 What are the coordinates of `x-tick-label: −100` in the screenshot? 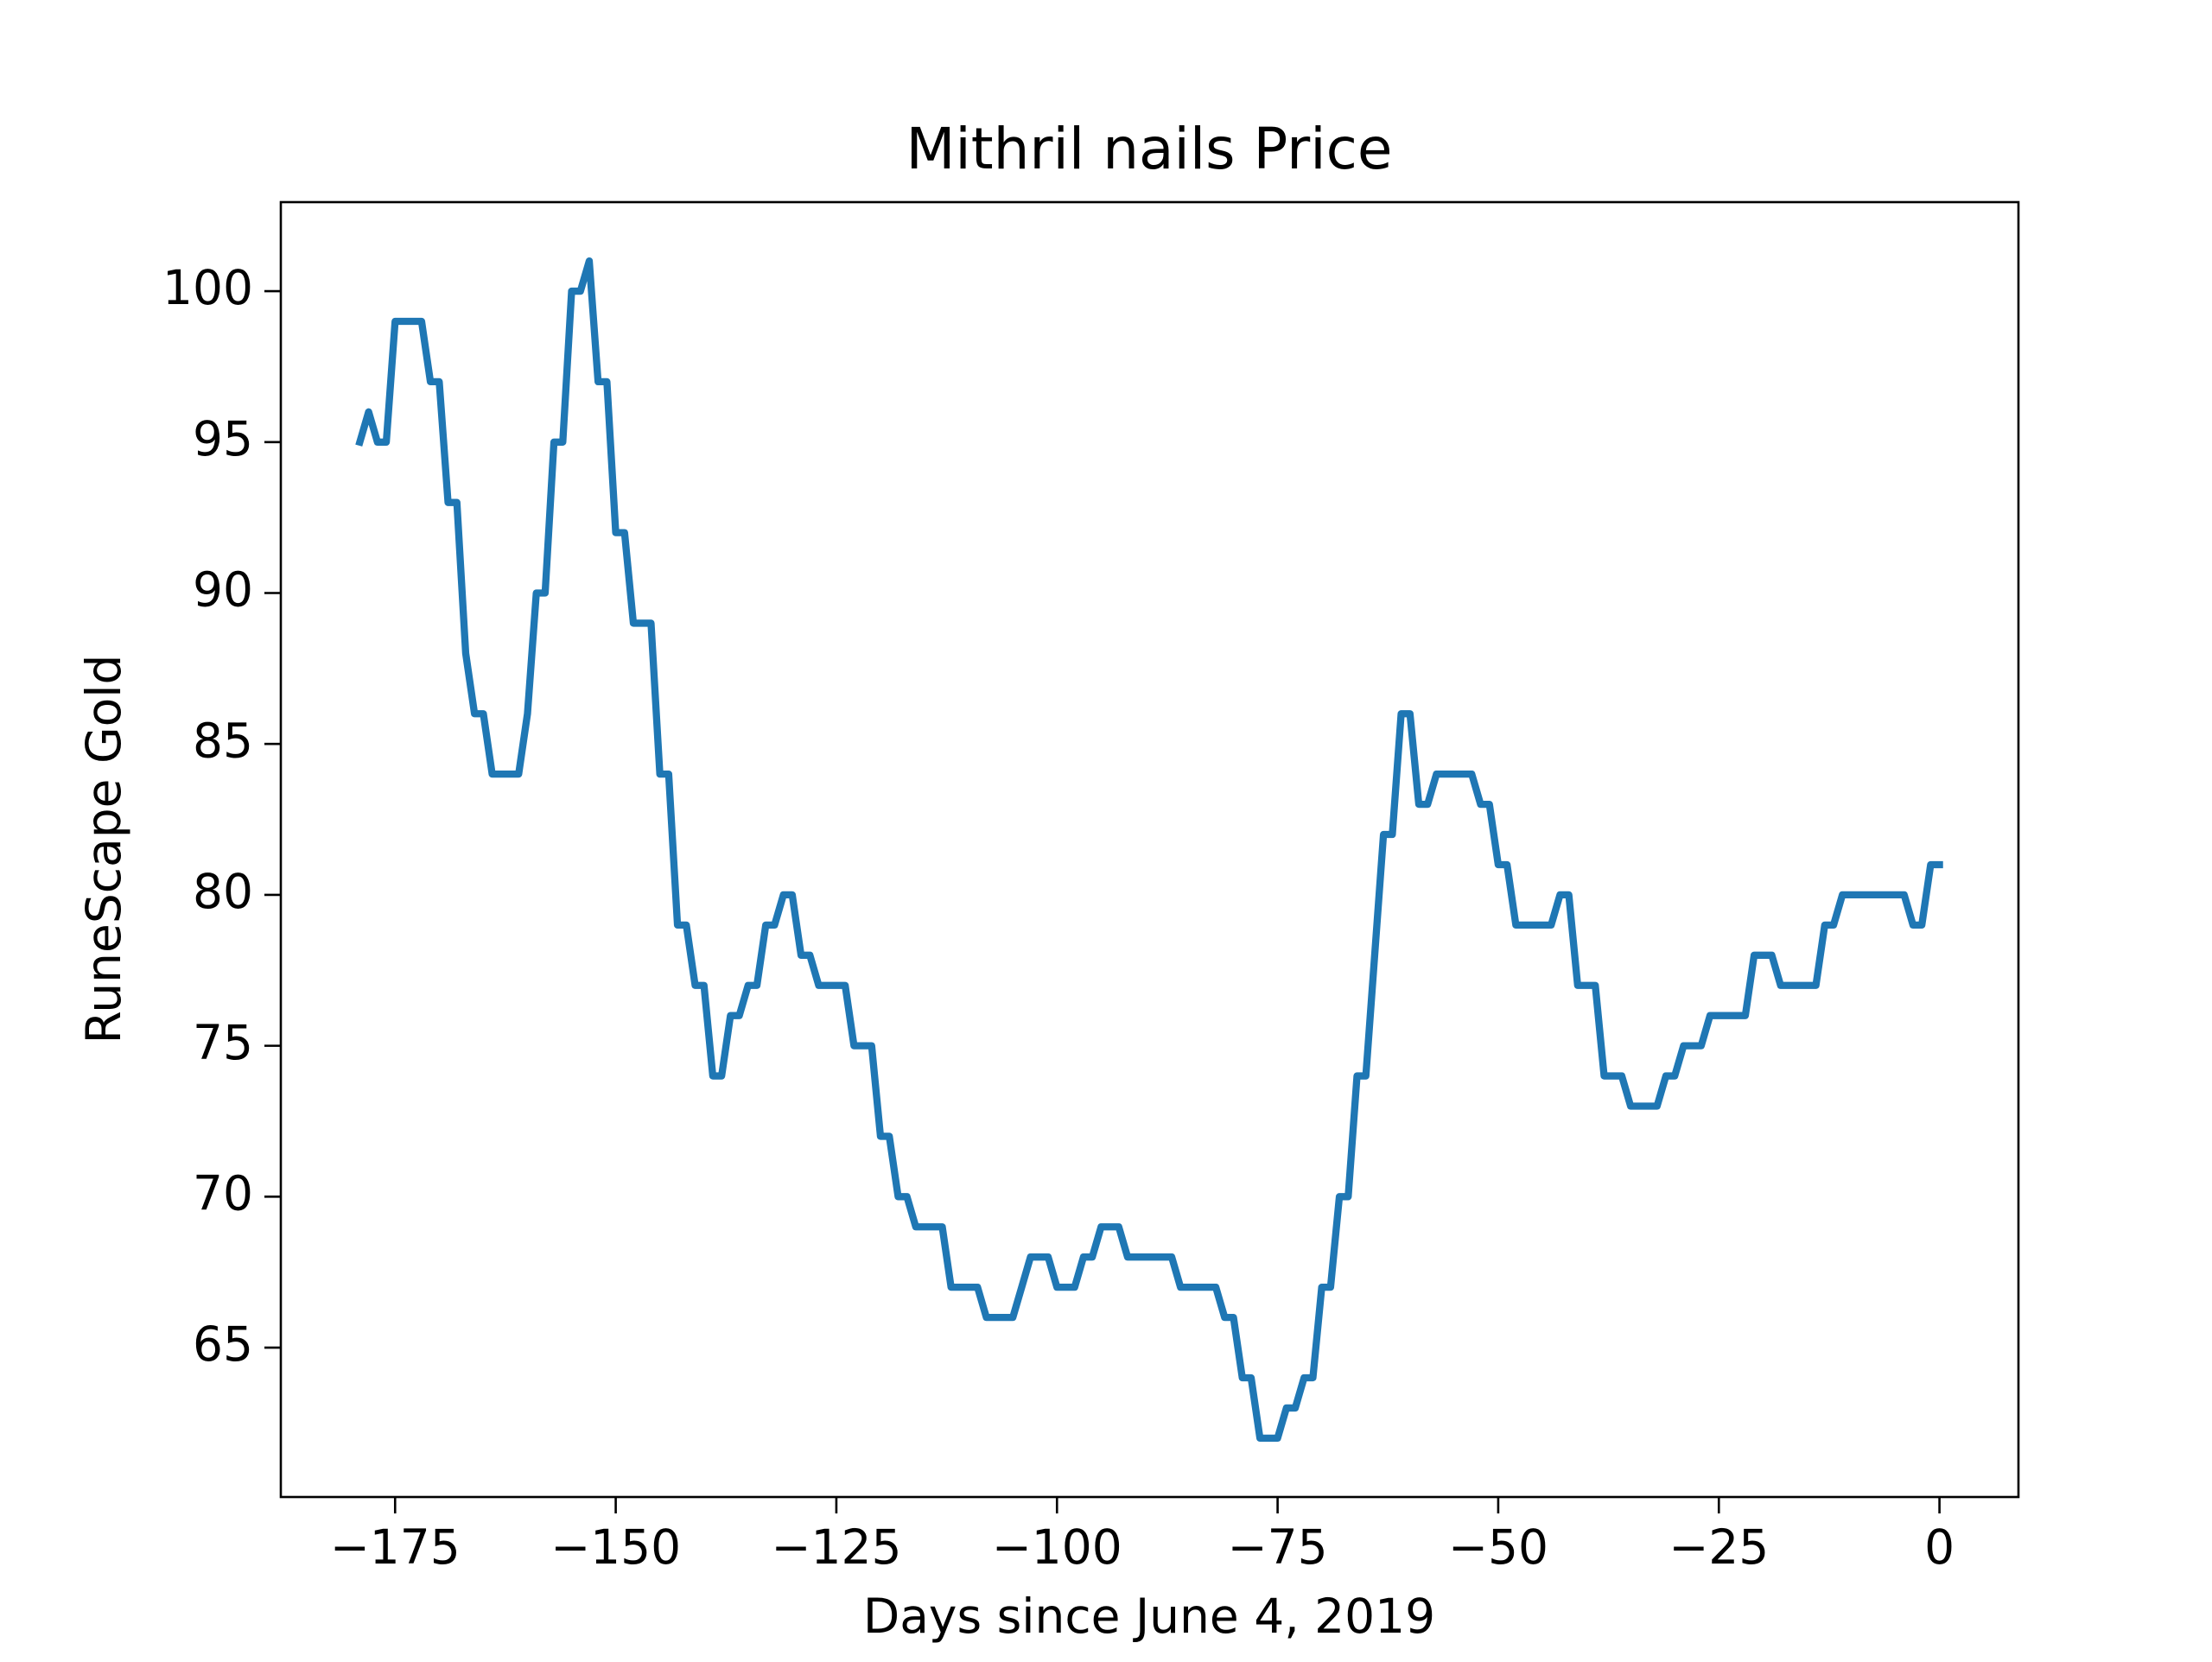 It's located at (1057, 1547).